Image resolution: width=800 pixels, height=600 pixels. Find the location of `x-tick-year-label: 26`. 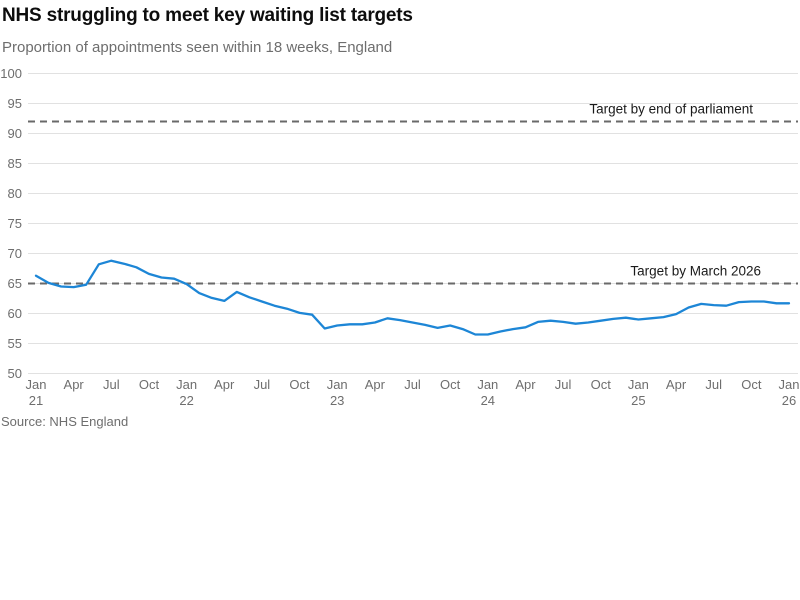

x-tick-year-label: 26 is located at coordinates (789, 400).